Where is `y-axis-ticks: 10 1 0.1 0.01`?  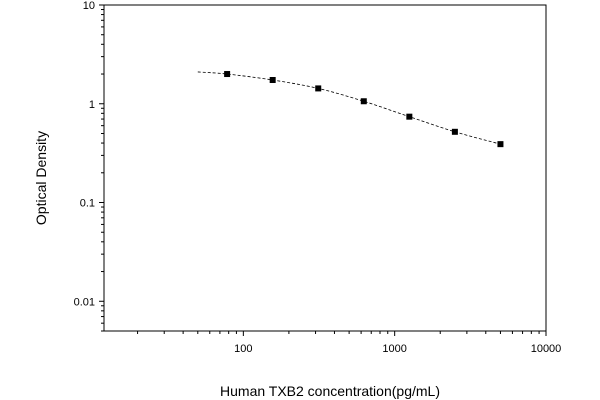
y-axis-ticks: 10 1 0.1 0.01 is located at coordinates (89, 166).